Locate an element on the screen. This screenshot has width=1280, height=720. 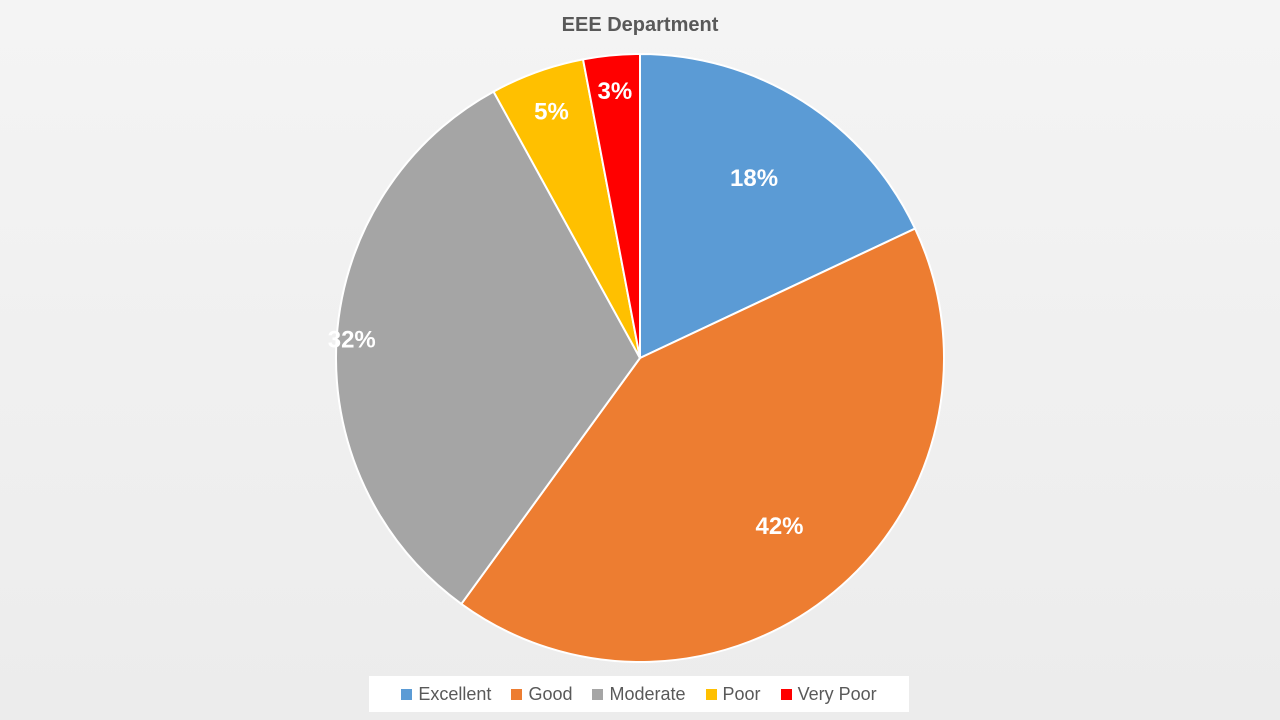
legend-item-good: Good is located at coordinates (541, 694).